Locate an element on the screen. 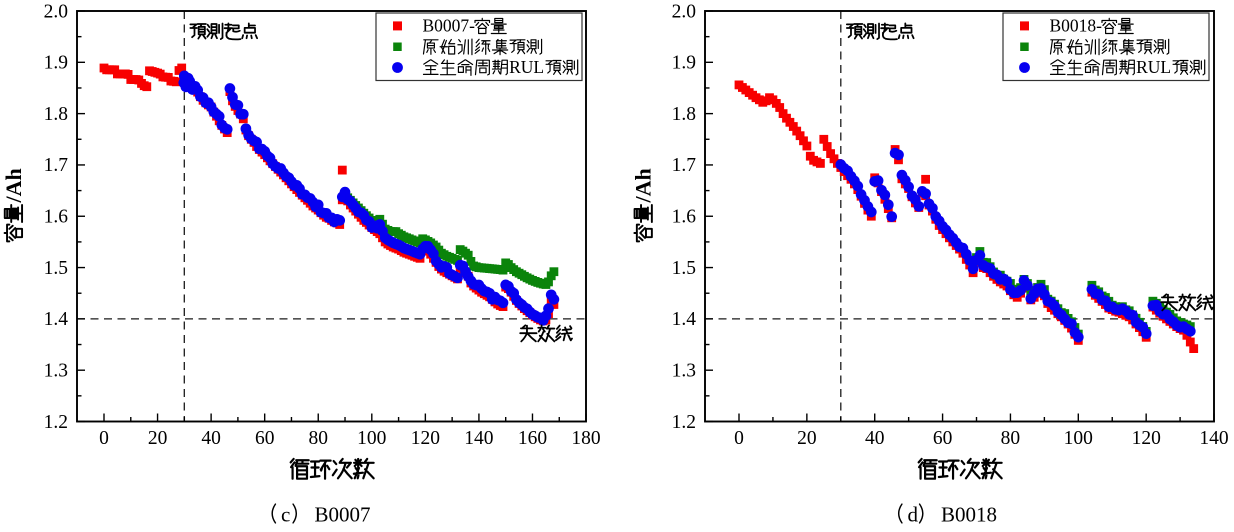  svg-text: B0018 is located at coordinates (969, 515).